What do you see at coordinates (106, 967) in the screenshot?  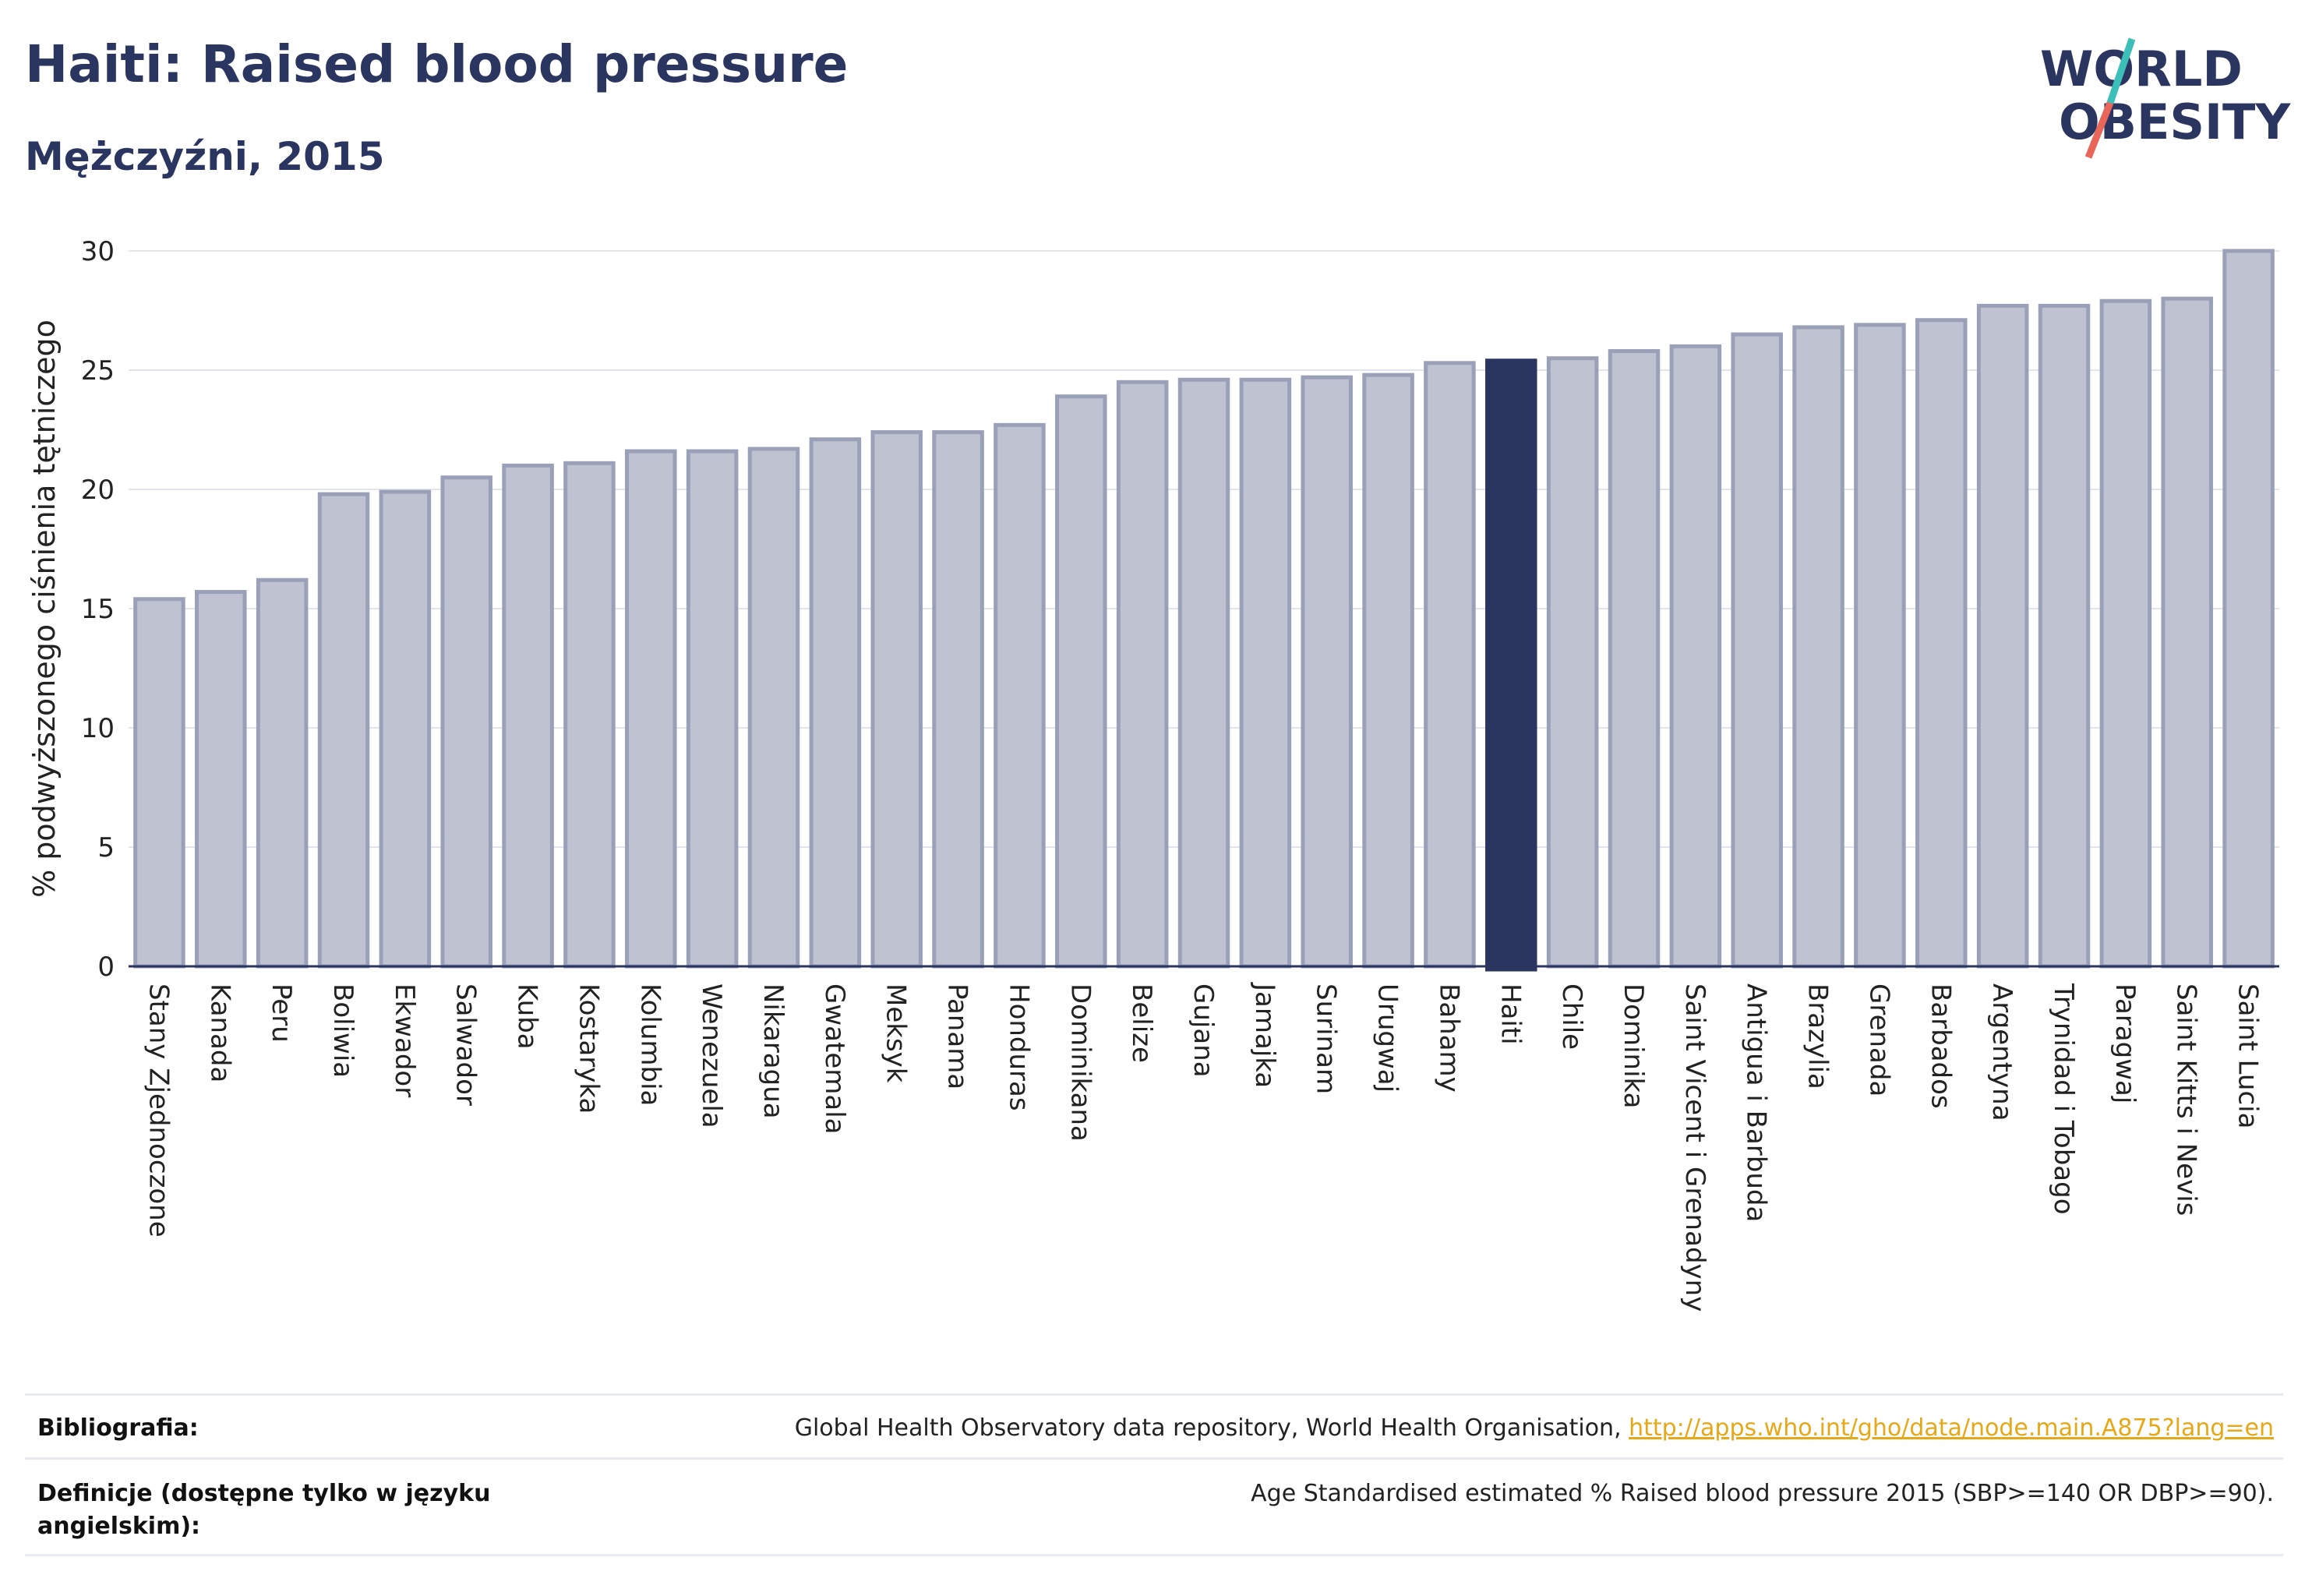 I see `y-tick-label: 0` at bounding box center [106, 967].